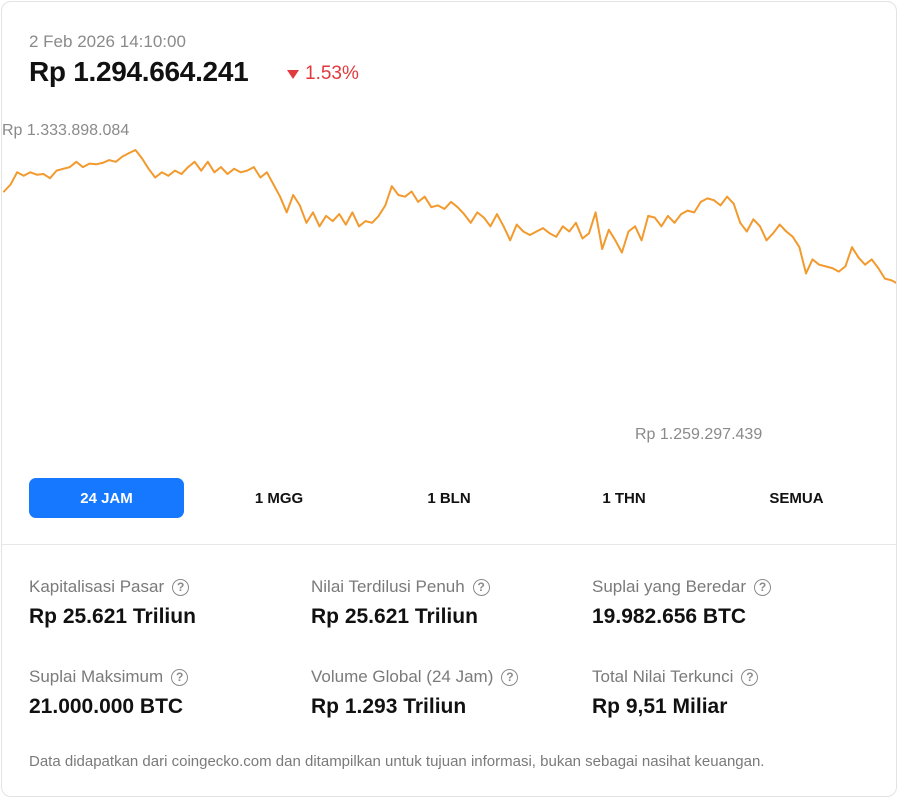 The height and width of the screenshot is (800, 900). I want to click on tab-1-mgg: 1 MGG, so click(279, 498).